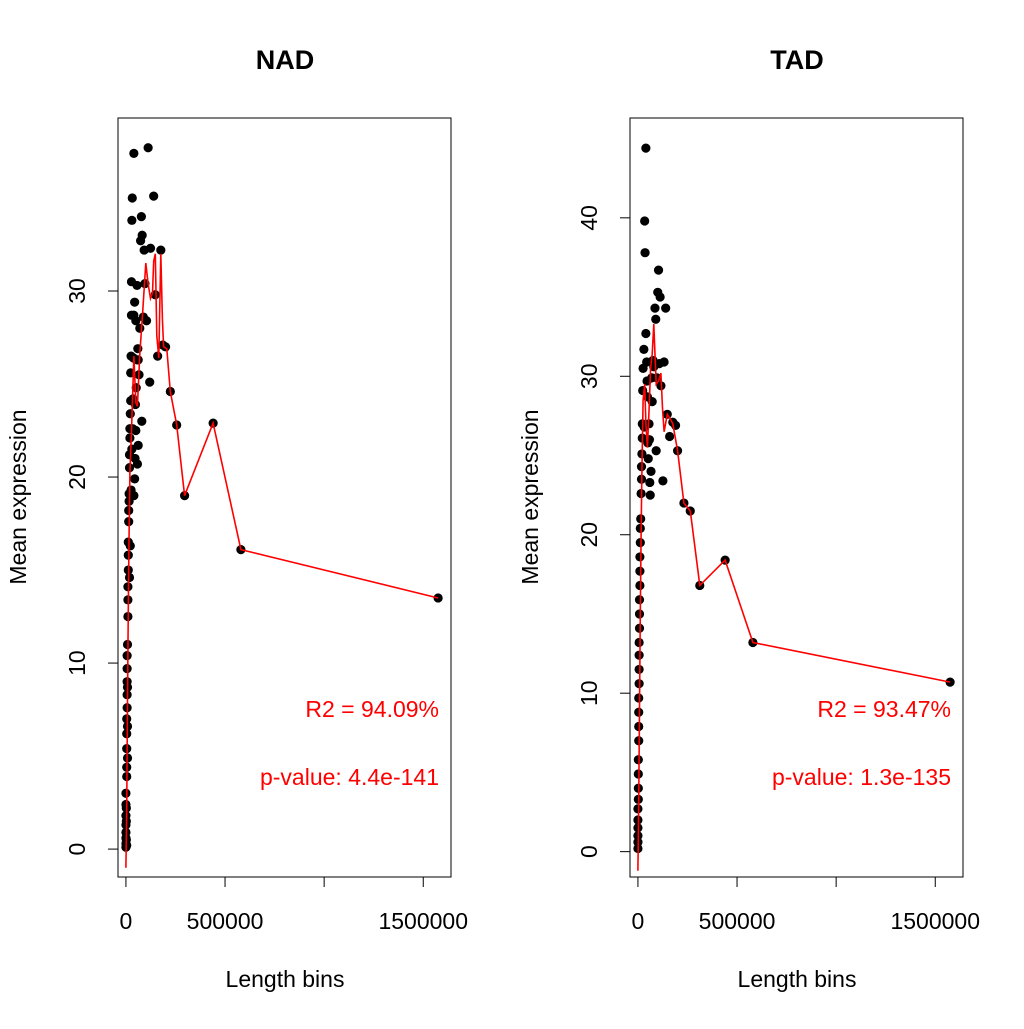 This screenshot has width=1024, height=1029. What do you see at coordinates (372, 709) in the screenshot?
I see `r2-annotation: R2 = 94.09%` at bounding box center [372, 709].